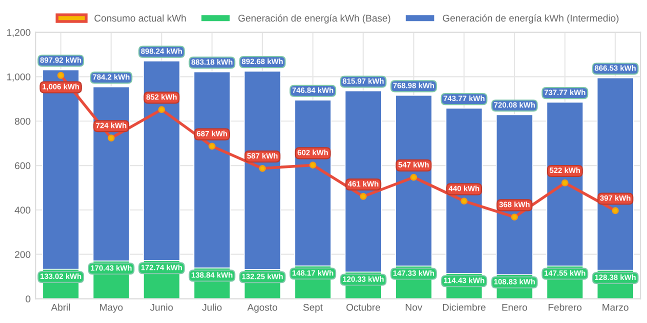 The image size is (647, 323). What do you see at coordinates (212, 307) in the screenshot?
I see `x-tick-label: Julio` at bounding box center [212, 307].